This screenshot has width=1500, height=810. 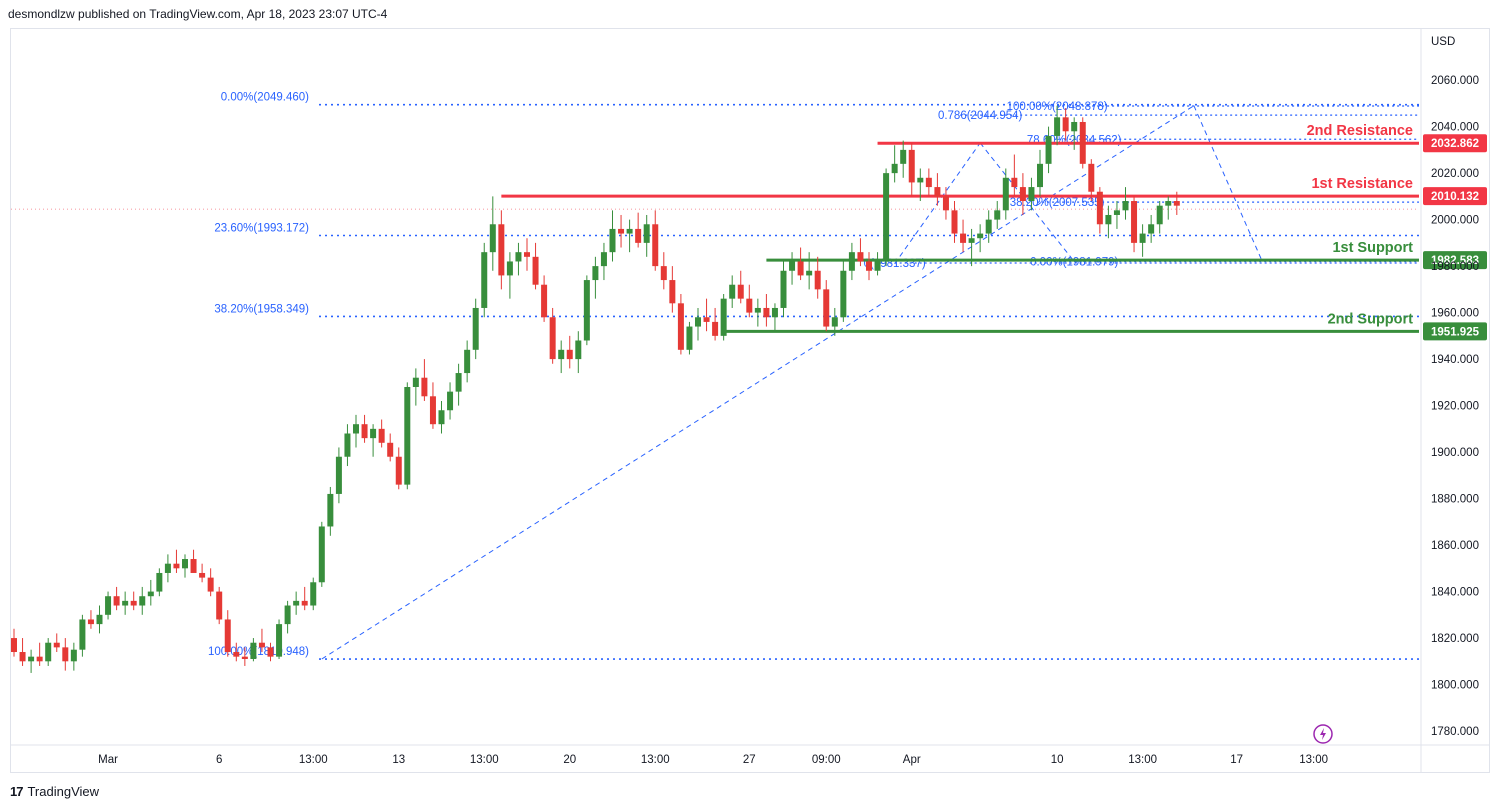 What do you see at coordinates (1360, 131) in the screenshot?
I see `level-name-label: 2nd Resistance` at bounding box center [1360, 131].